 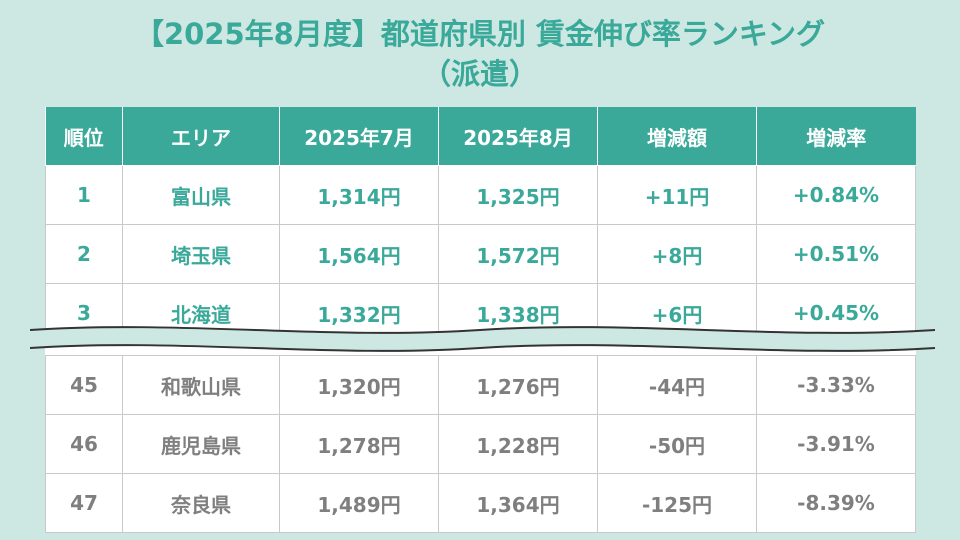 What do you see at coordinates (84, 195) in the screenshot?
I see `rank-cell: 1` at bounding box center [84, 195].